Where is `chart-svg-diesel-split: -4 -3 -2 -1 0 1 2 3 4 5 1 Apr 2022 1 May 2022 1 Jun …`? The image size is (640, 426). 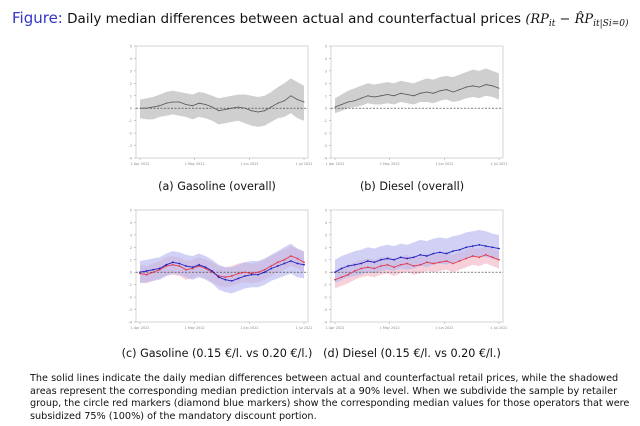
chart-svg-diesel-split: -4 -3 -2 -1 0 1 2 3 4 5 1 Apr 2022 1 May 2022 1 Jun … is located at coordinates (416, 270).